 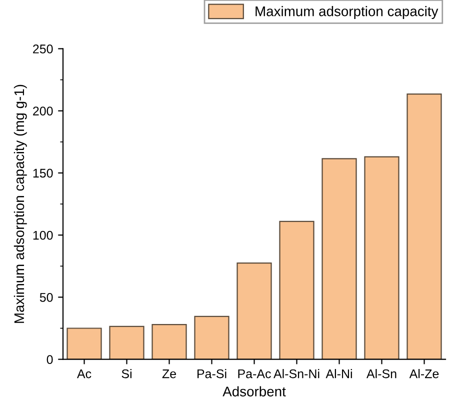 What do you see at coordinates (424, 373) in the screenshot?
I see `x-tick-label: Al-Ze` at bounding box center [424, 373].